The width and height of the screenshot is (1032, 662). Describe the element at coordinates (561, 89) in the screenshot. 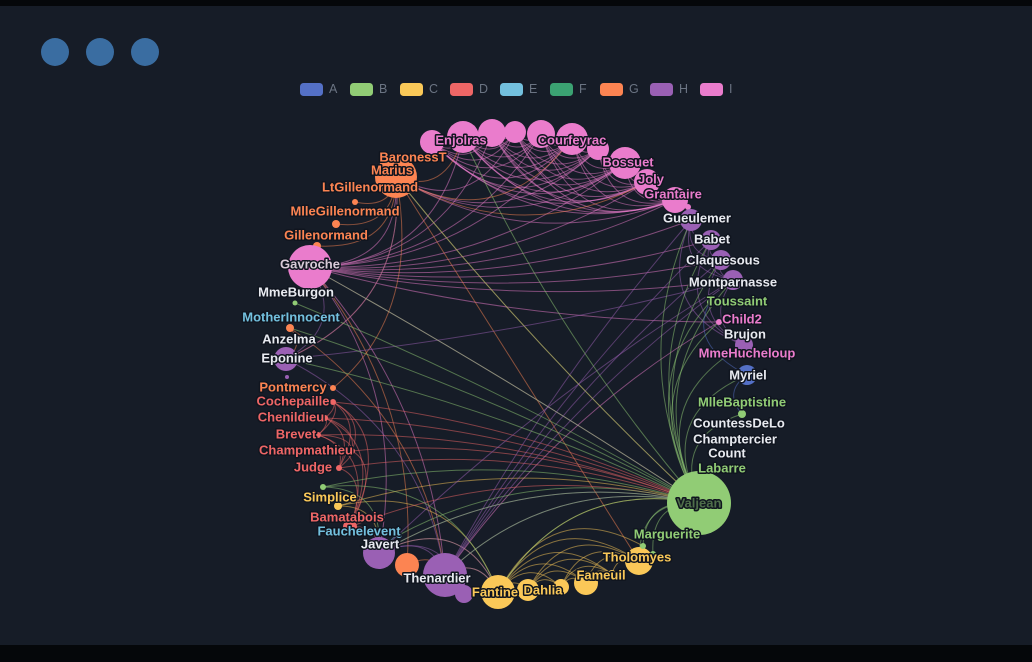

I see `legend-swatch-F` at that location.